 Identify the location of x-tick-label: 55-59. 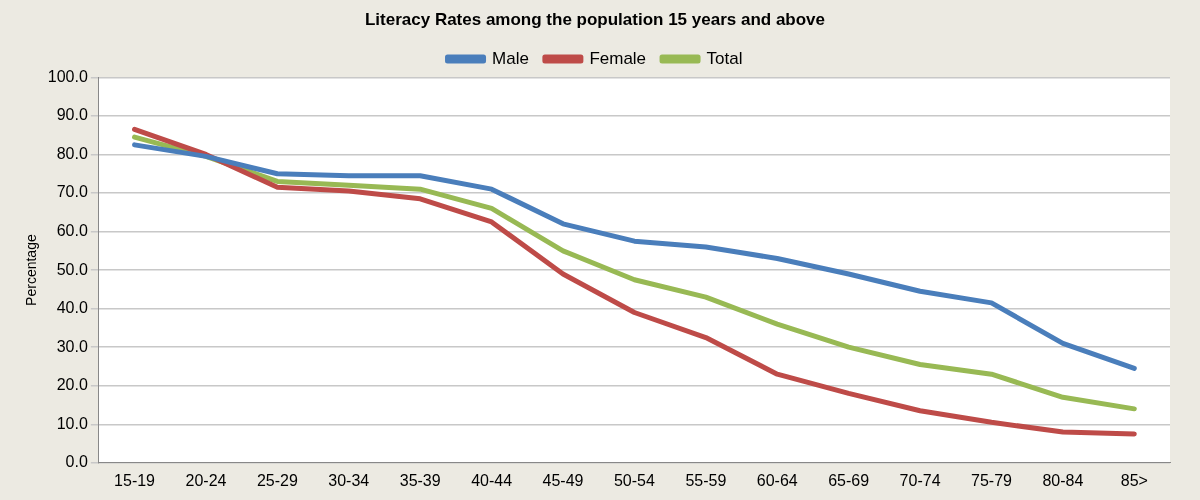
(706, 480).